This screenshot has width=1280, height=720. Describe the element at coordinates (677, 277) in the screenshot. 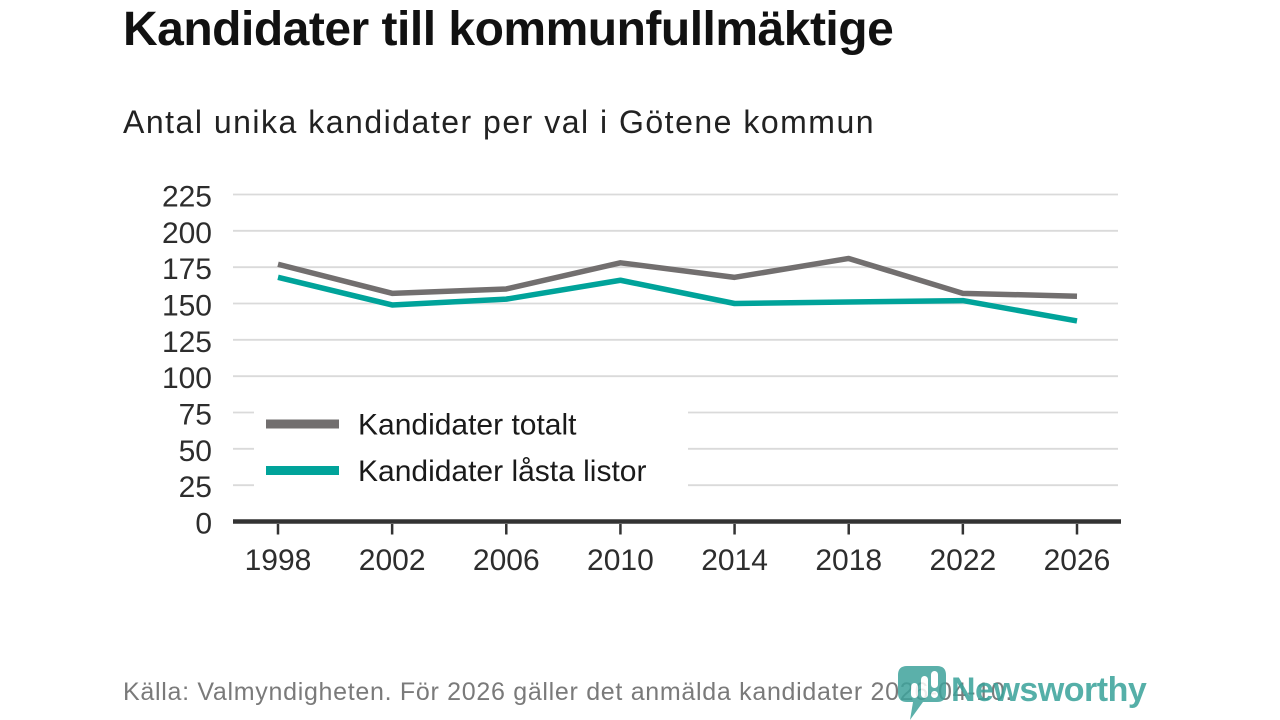

I see `series-line-total` at that location.